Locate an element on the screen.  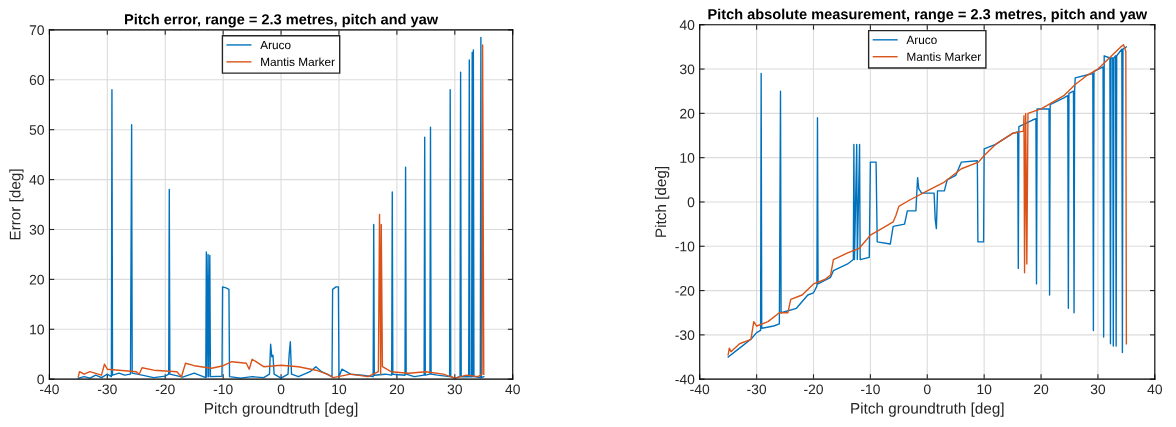
y-tick-label: -30 is located at coordinates (685, 335).